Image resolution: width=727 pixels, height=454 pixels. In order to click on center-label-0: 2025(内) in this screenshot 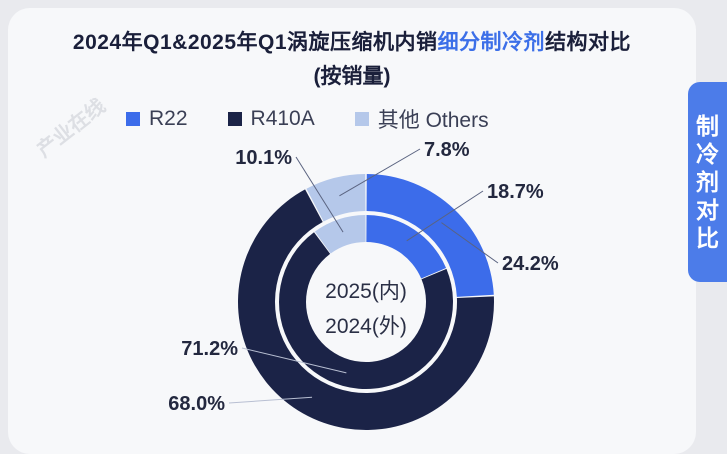, I will do `click(366, 291)`.